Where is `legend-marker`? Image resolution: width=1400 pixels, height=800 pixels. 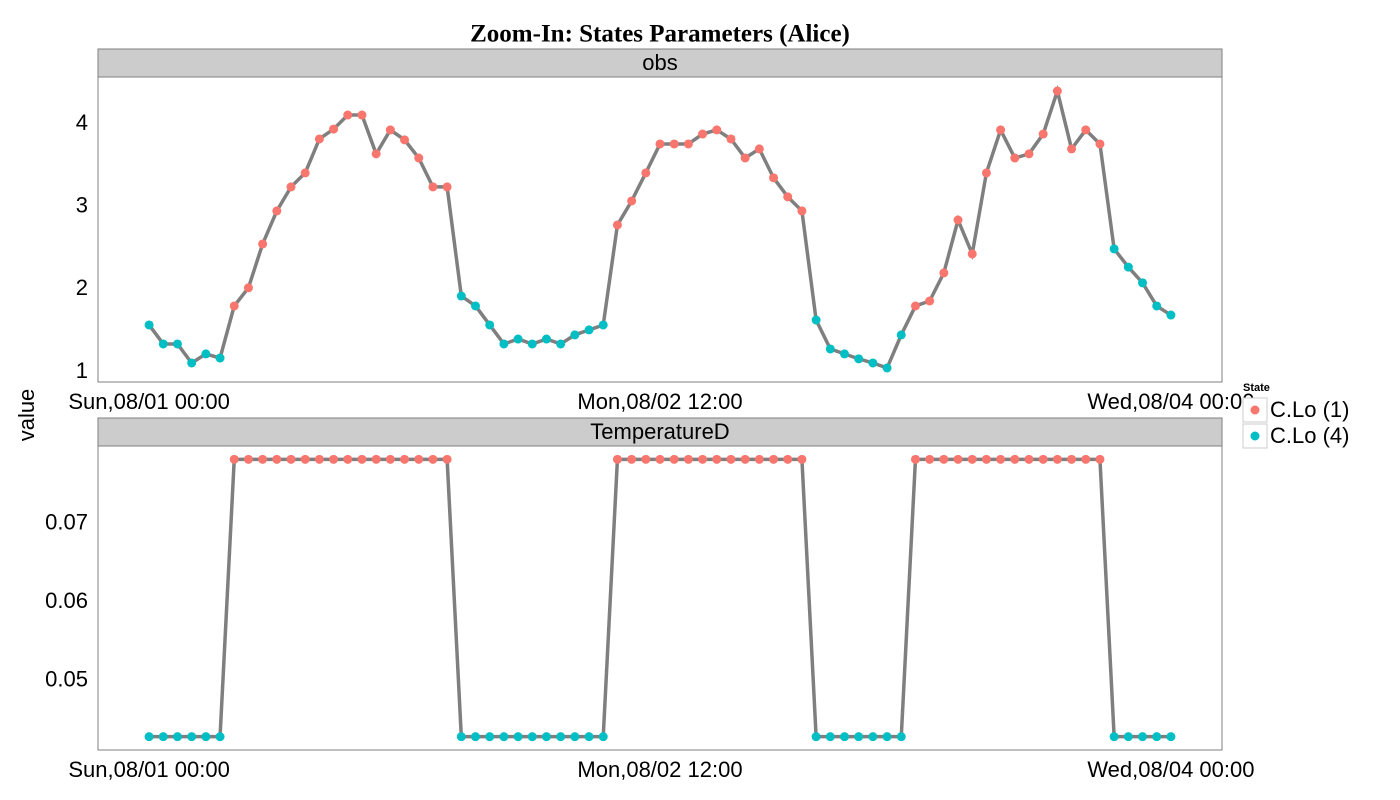
legend-marker is located at coordinates (1255, 410).